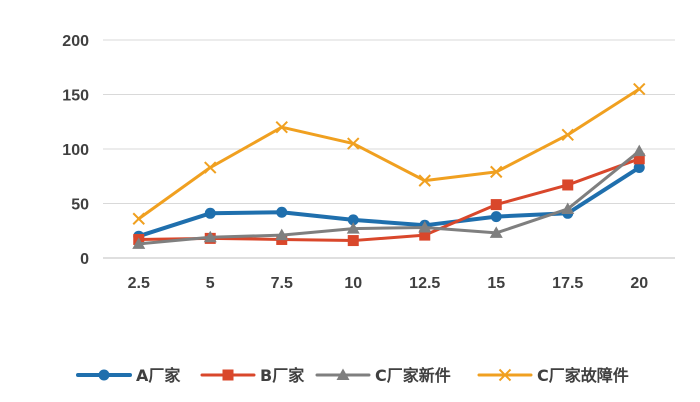 The image size is (700, 402). I want to click on x-tick-label: 2.5, so click(139, 283).